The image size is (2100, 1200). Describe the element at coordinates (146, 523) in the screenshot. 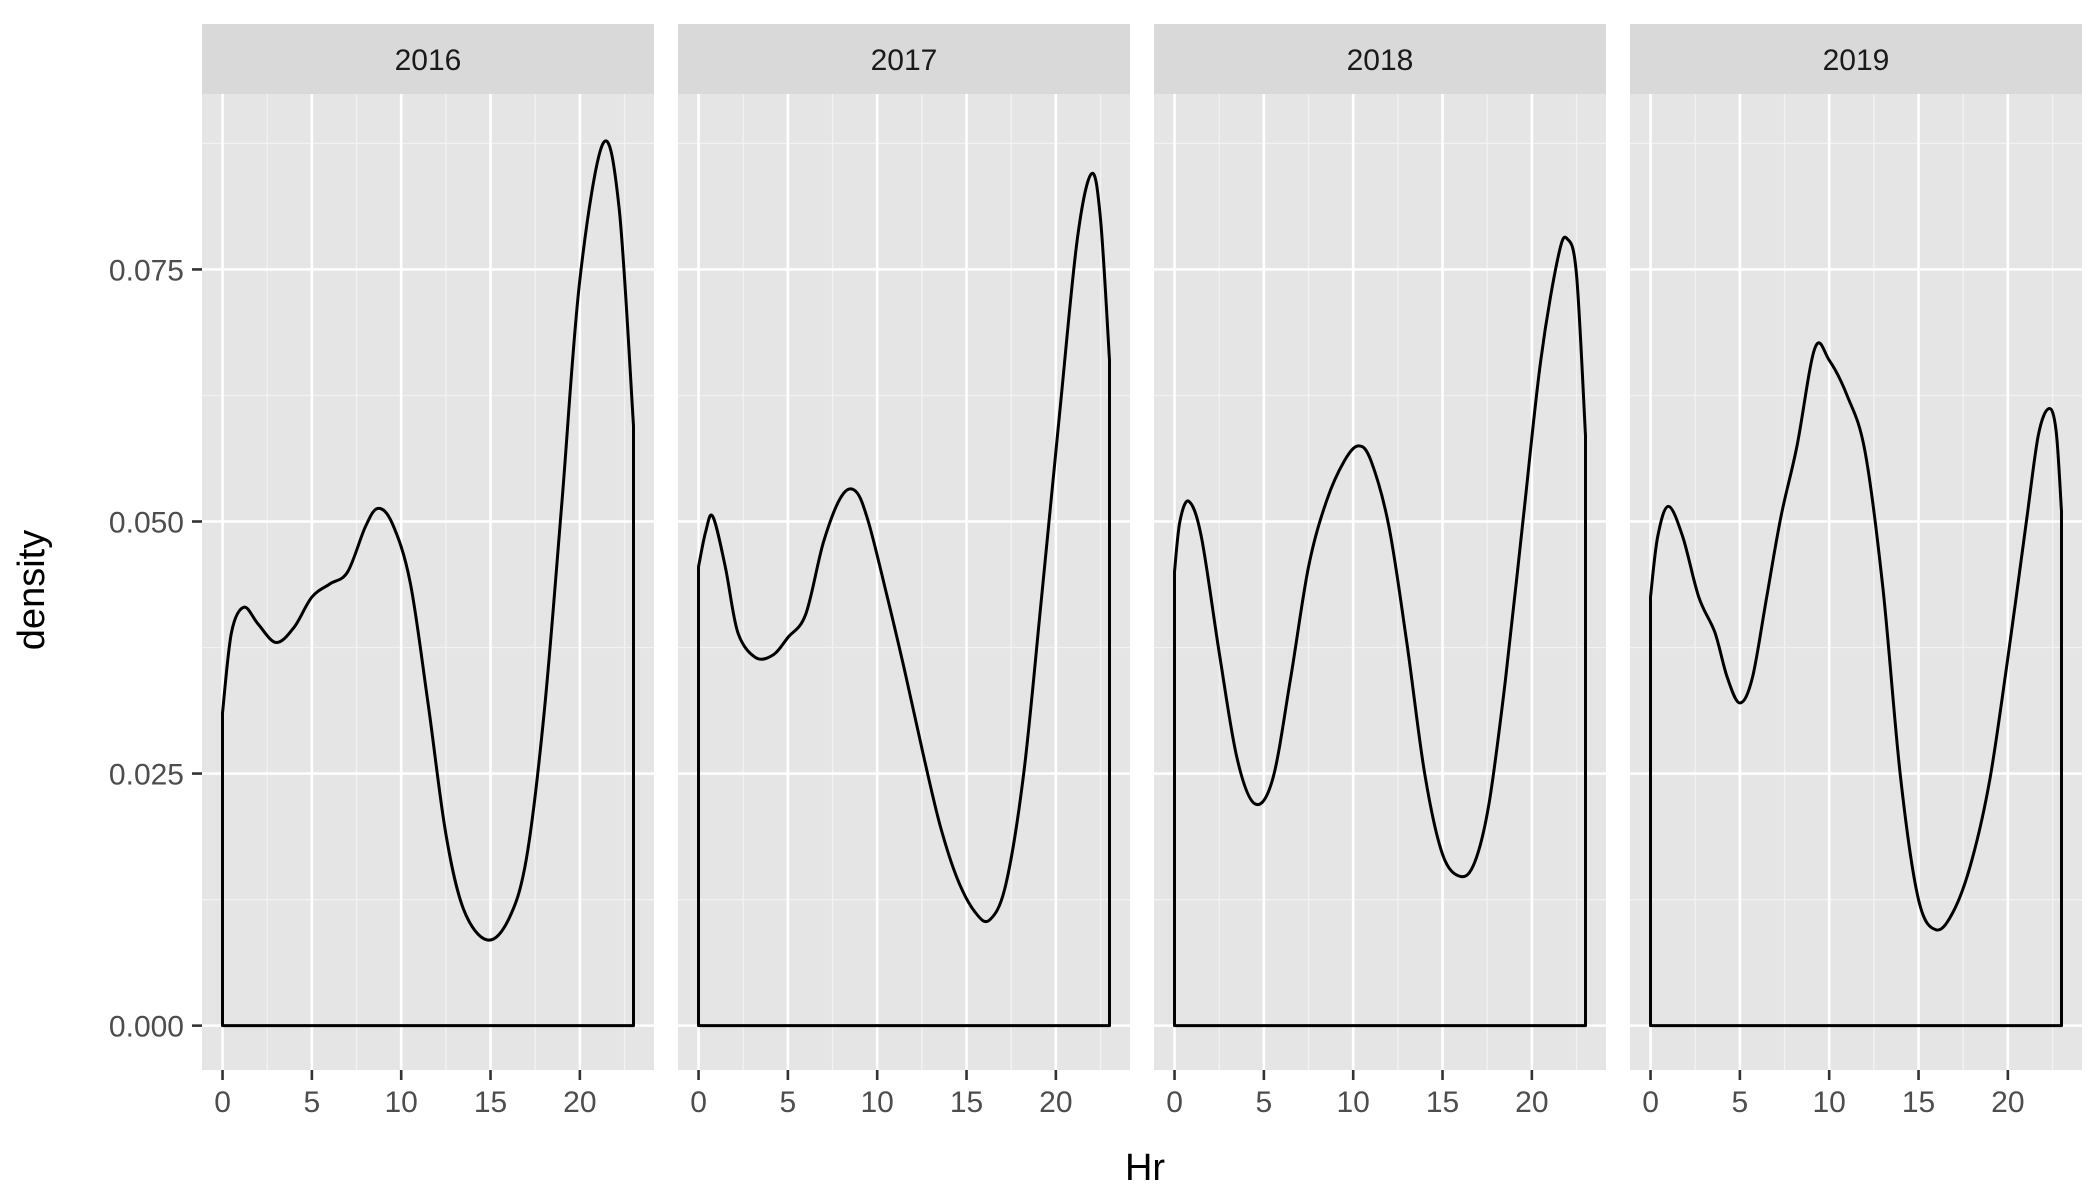

I see `y-tick-label: 0.050` at that location.